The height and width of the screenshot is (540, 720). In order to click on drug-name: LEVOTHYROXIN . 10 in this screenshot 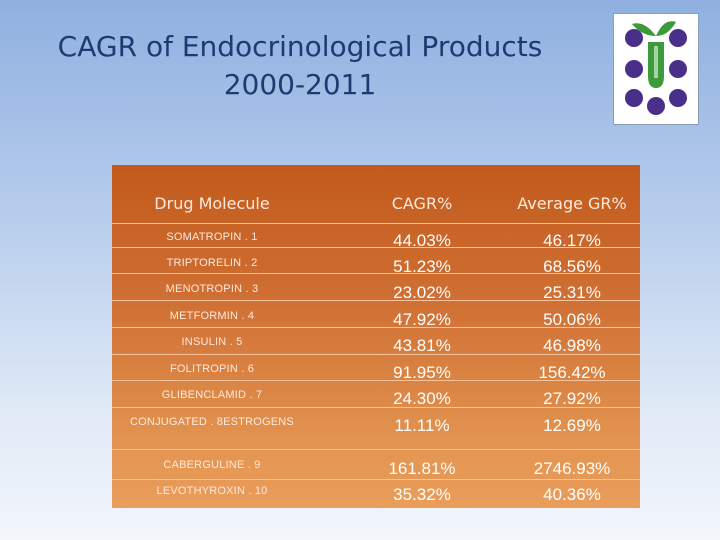, I will do `click(212, 491)`.